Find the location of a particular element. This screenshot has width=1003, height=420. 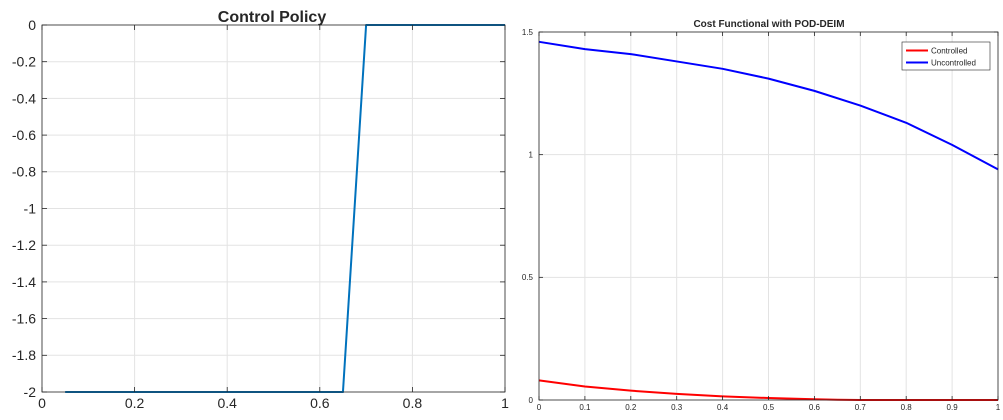

chart-title: Control Policy is located at coordinates (272, 17).